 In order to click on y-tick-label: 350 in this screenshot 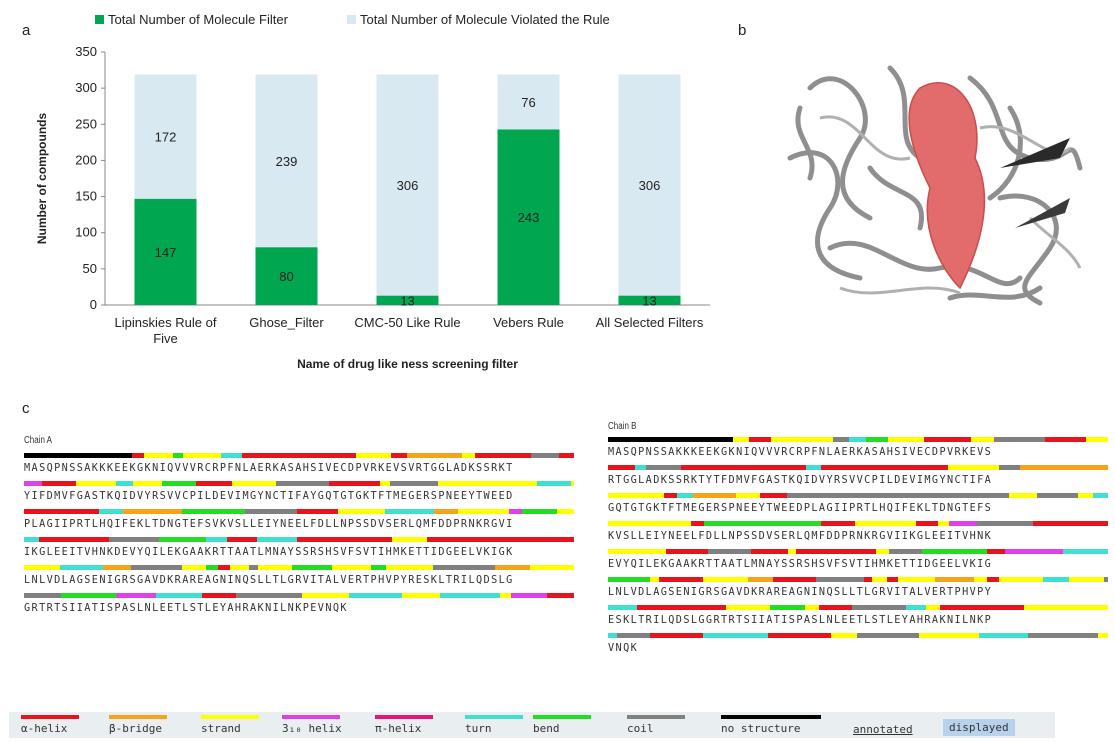, I will do `click(86, 51)`.